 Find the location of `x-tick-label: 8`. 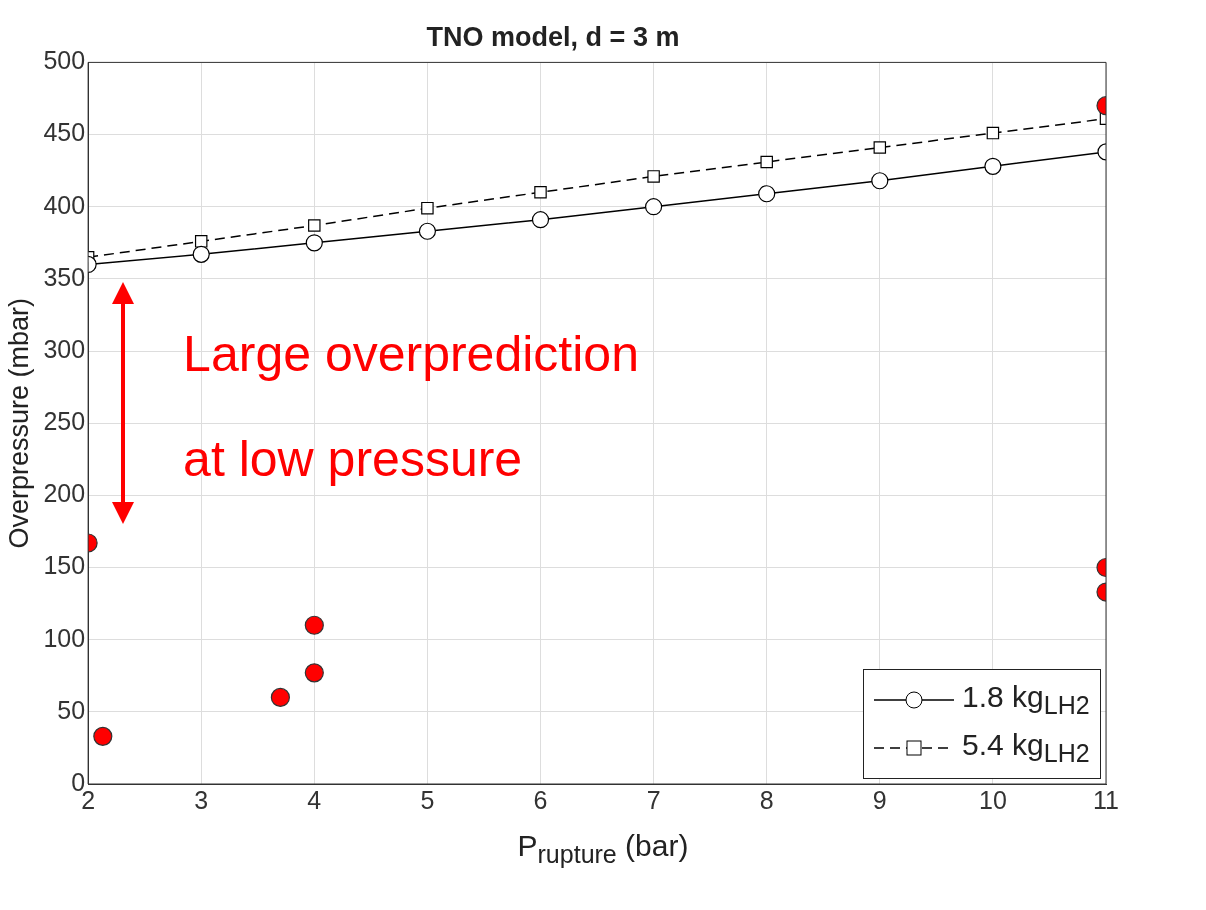

x-tick-label: 8 is located at coordinates (766, 799).